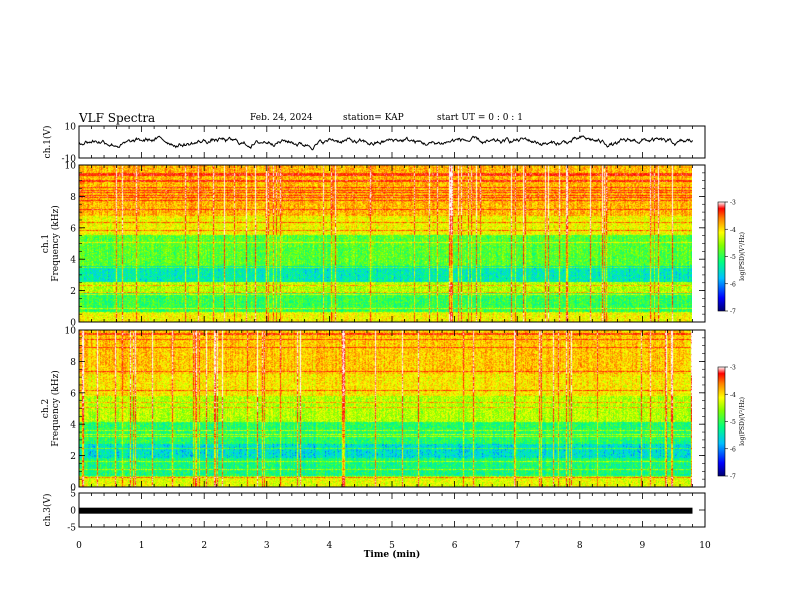 Image resolution: width=792 pixels, height=612 pixels. Describe the element at coordinates (373, 118) in the screenshot. I see `station-label: station= KAP` at that location.